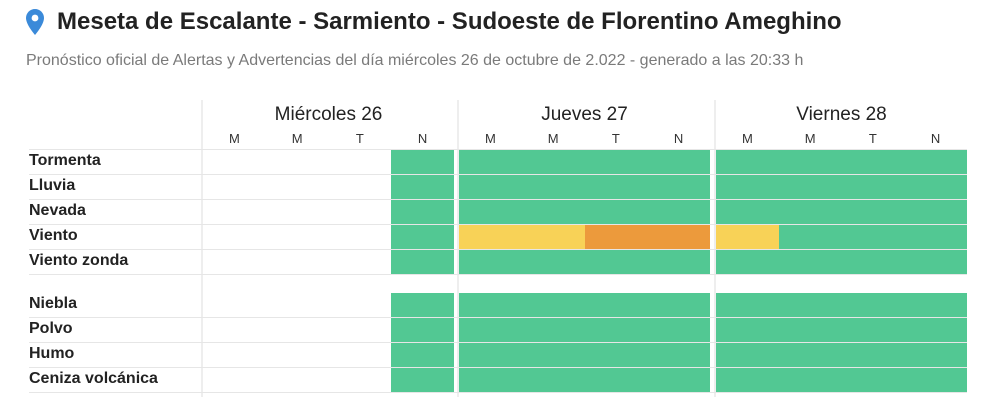 Image resolution: width=987 pixels, height=411 pixels. I want to click on hazard-label: Polvo, so click(51, 328).